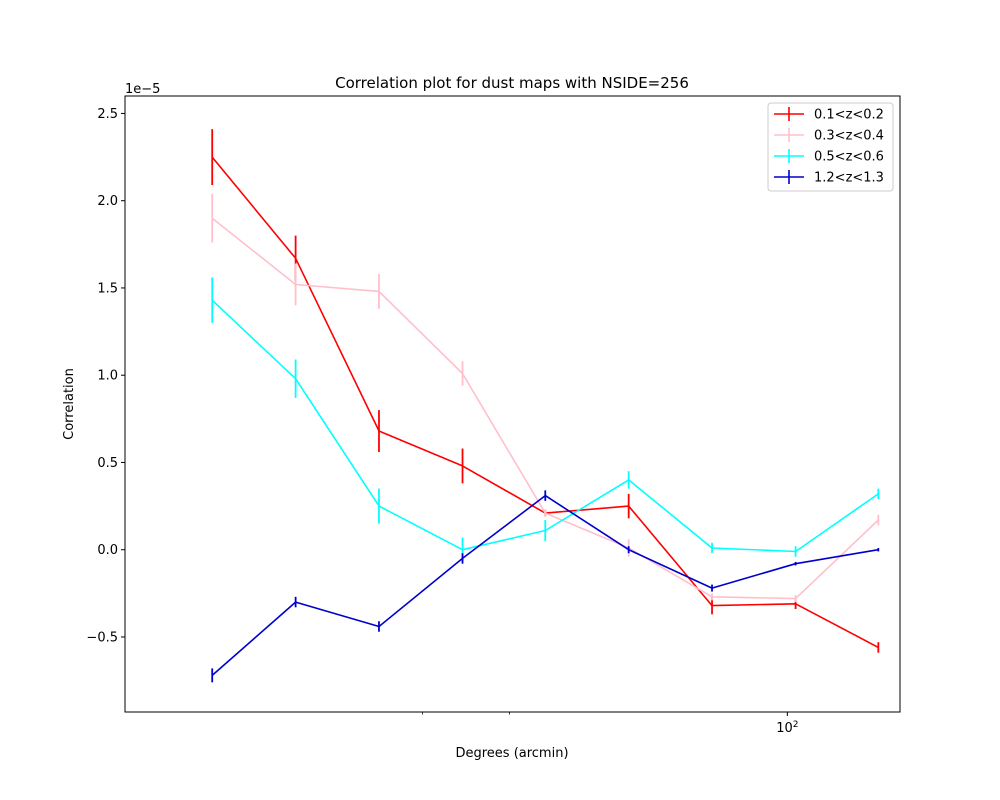  Describe the element at coordinates (69, 404) in the screenshot. I see `y-axis-label: Correlation` at that location.